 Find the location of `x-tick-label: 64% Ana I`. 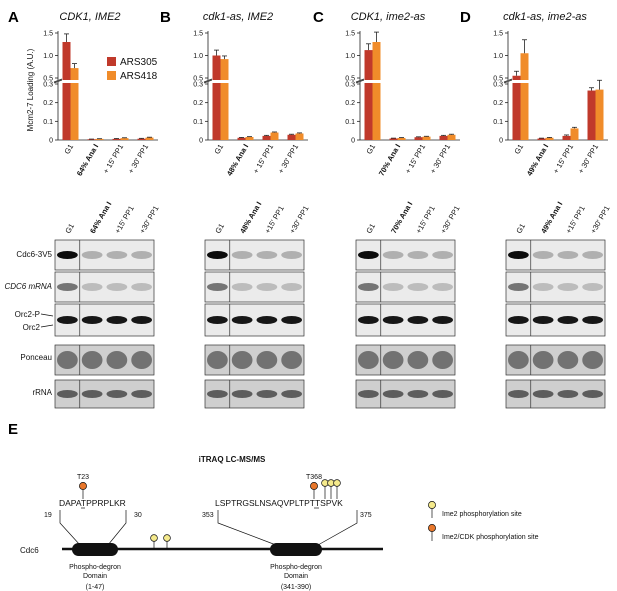

x-tick-label: 64% Ana I is located at coordinates (87, 160).